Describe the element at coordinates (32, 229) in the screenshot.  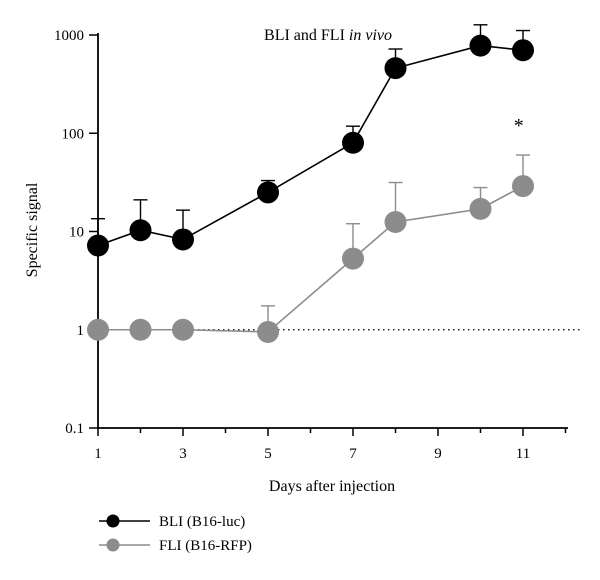
I see `y-axis-title: Specific signal` at that location.